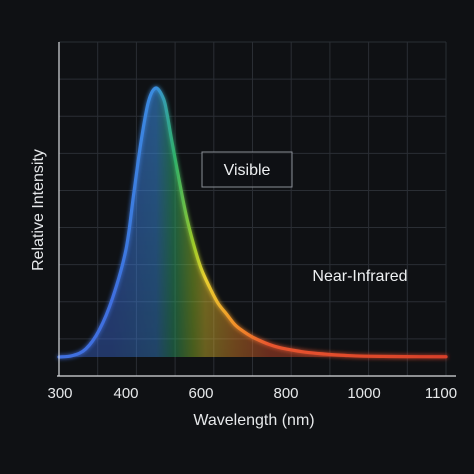 This screenshot has width=474, height=474. I want to click on visible-annotation-label: Visible, so click(247, 170).